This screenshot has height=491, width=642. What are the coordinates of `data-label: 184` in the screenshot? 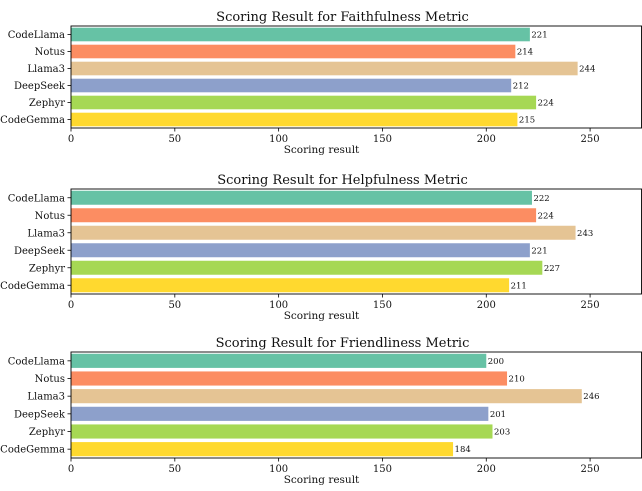 It's located at (463, 450).